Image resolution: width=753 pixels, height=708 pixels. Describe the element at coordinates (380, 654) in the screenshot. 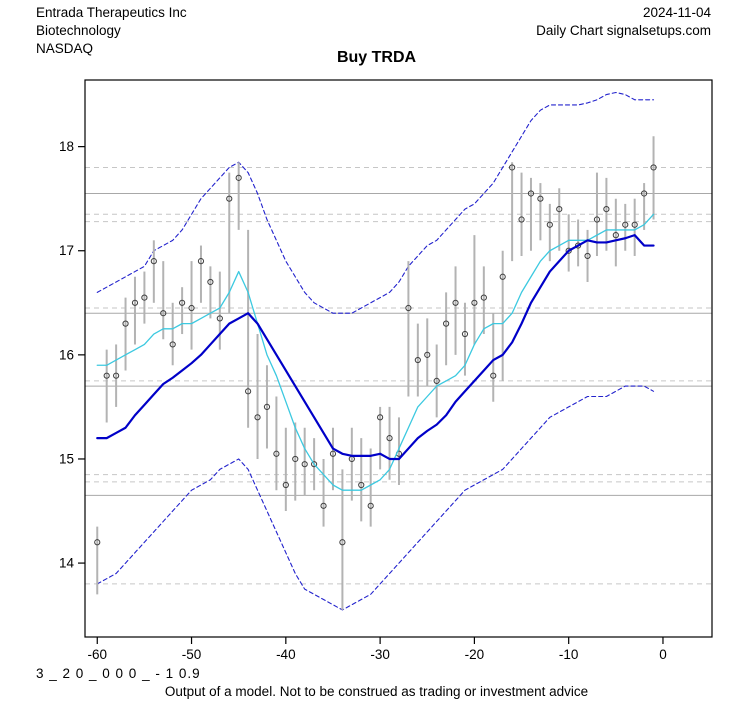

I see `x-axis-tick-label: -30` at that location.